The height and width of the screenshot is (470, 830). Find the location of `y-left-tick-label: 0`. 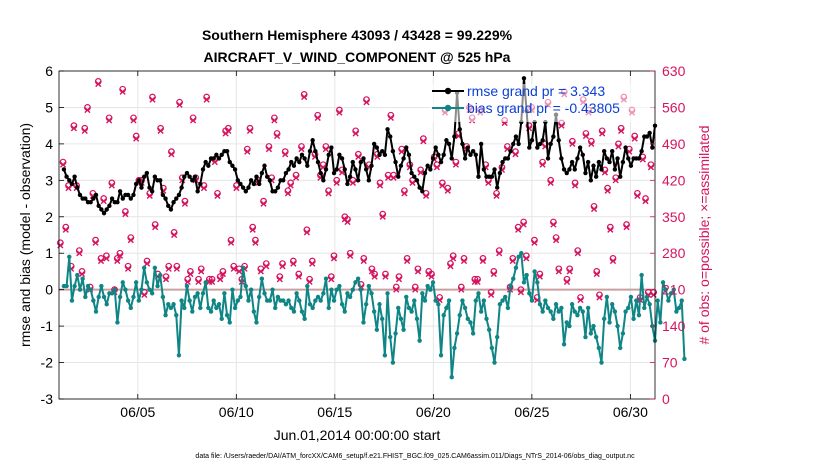

y-left-tick-label: 0 is located at coordinates (49, 290).